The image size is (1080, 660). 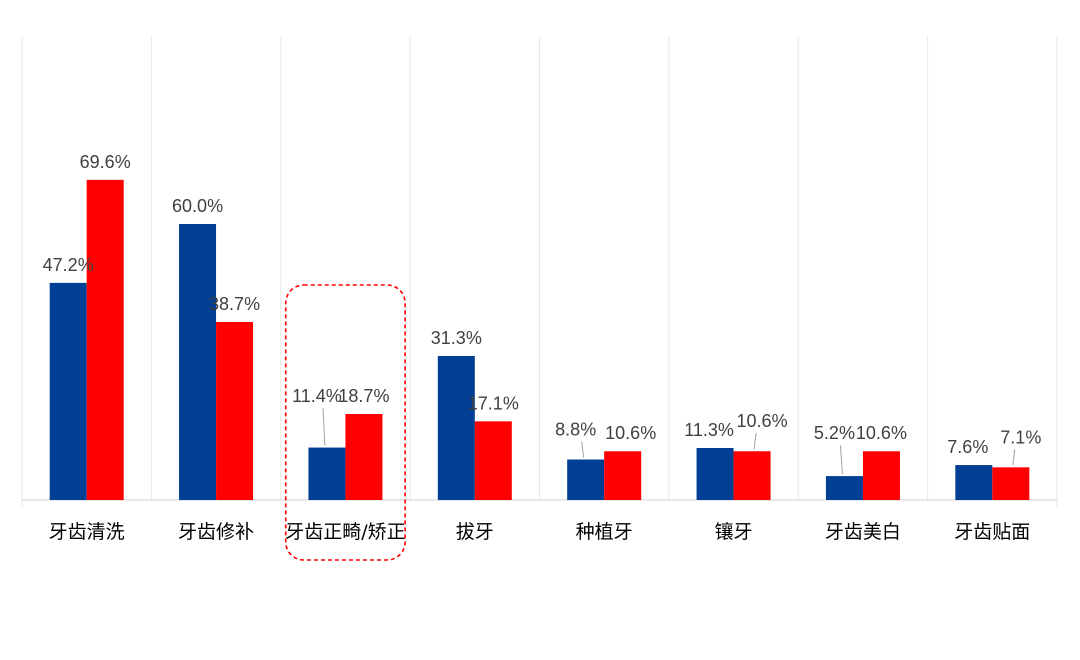 I want to click on data-label-s1-2: 11.4%, so click(x=317, y=396).